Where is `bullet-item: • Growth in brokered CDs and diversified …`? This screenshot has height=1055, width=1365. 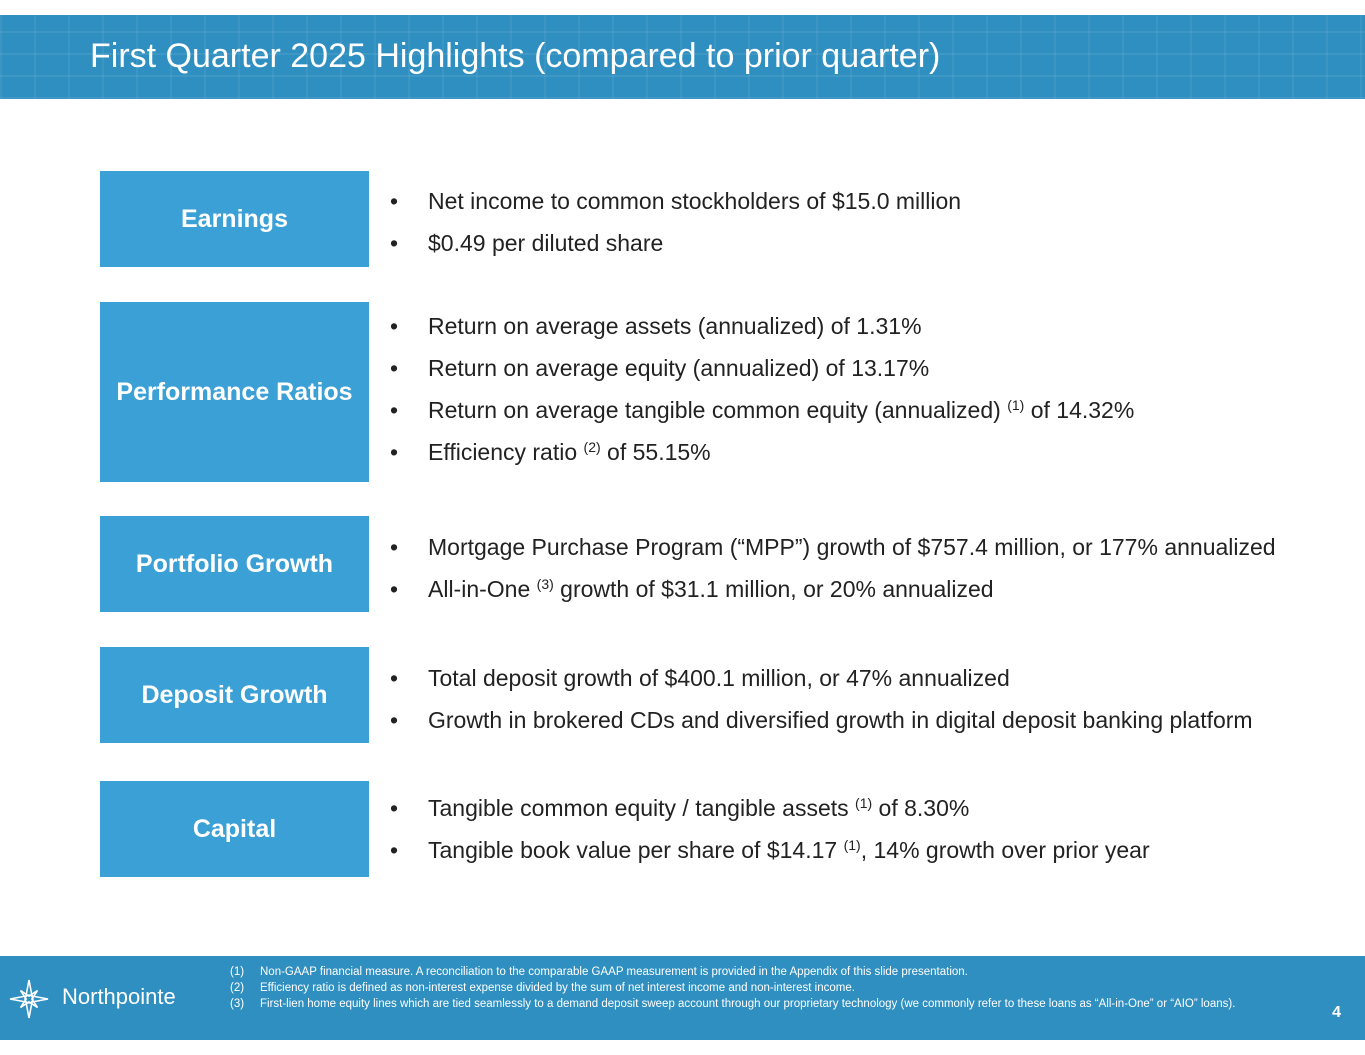
bullet-item: • Growth in brokered CDs and diversified … is located at coordinates (821, 720).